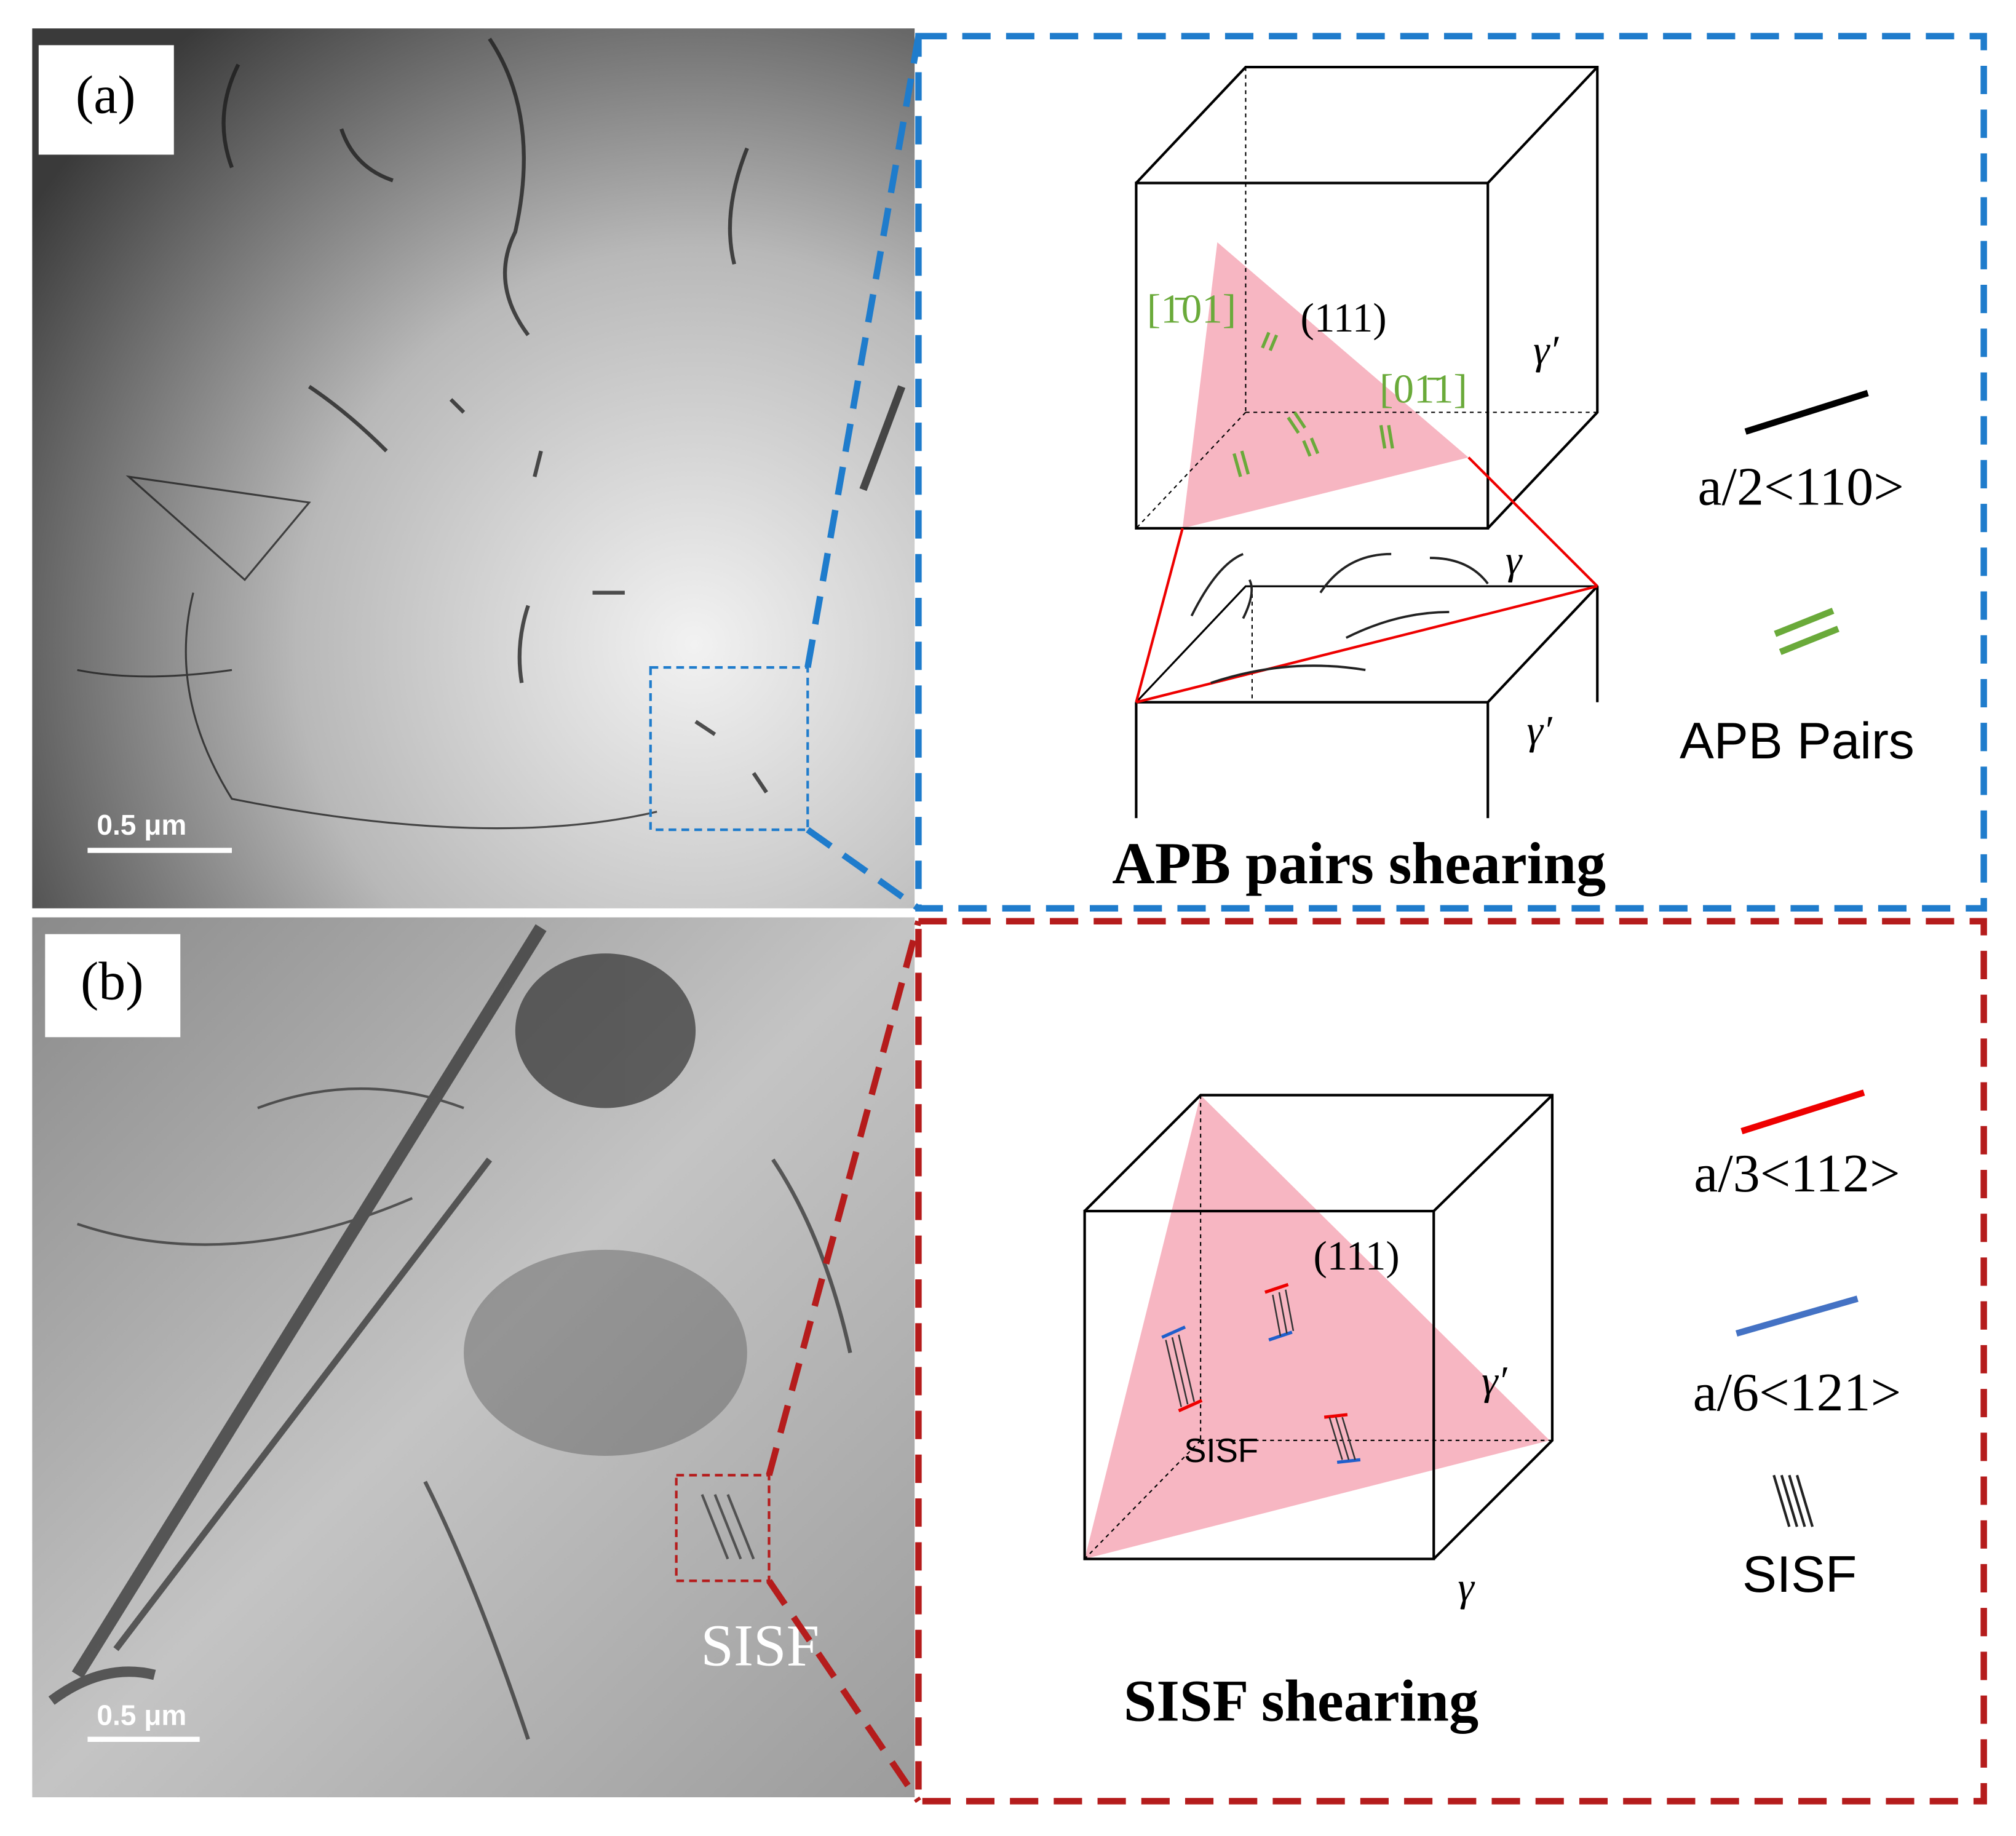 The height and width of the screenshot is (1836, 2016). I want to click on direction-label: [1̄01], so click(1192, 309).